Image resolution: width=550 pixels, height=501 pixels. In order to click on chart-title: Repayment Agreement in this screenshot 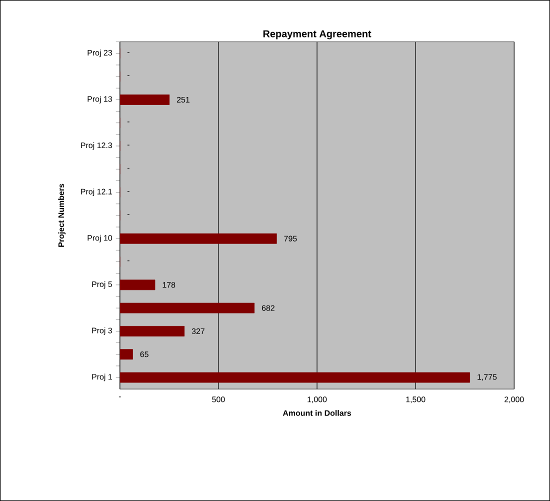, I will do `click(317, 35)`.